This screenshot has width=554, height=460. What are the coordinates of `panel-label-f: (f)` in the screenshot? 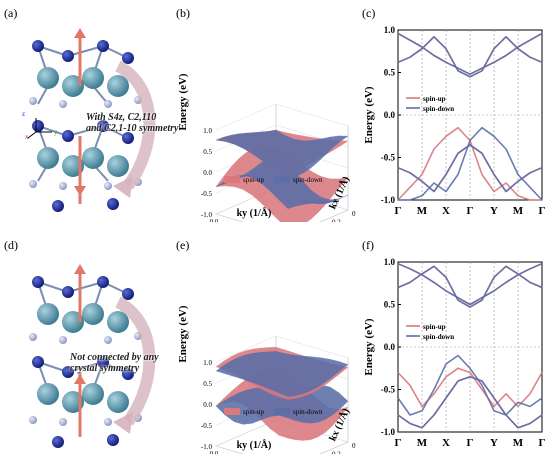 It's located at (368, 245).